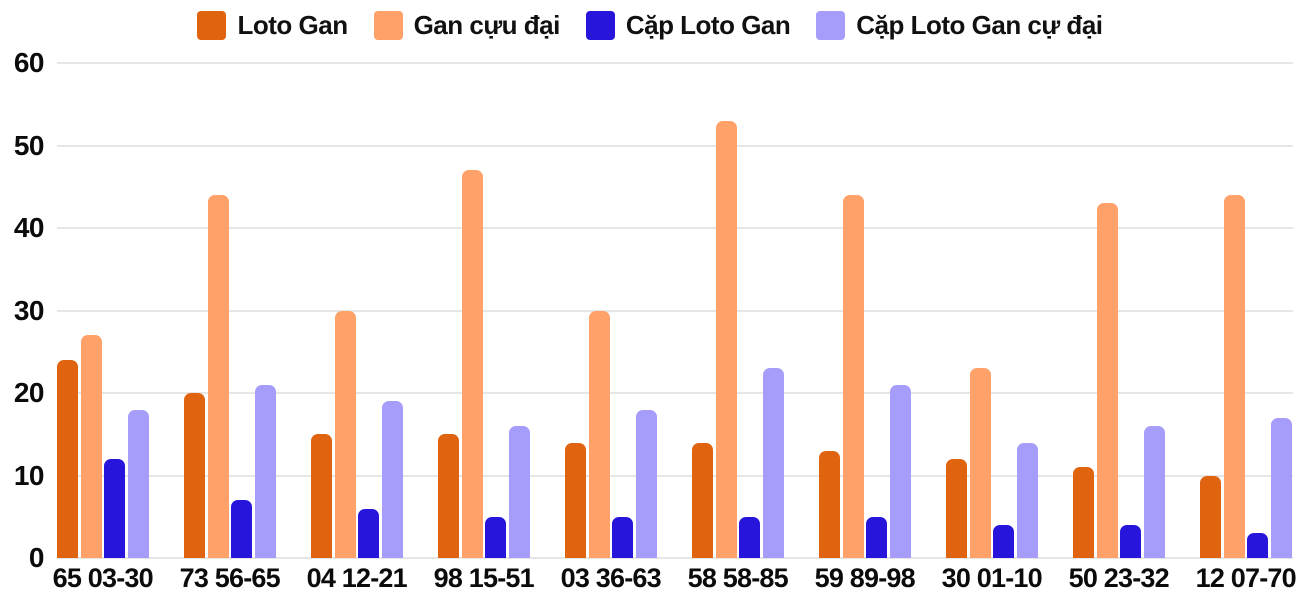  I want to click on bar-cặp-loto-gan-98-15-51, so click(495, 537).